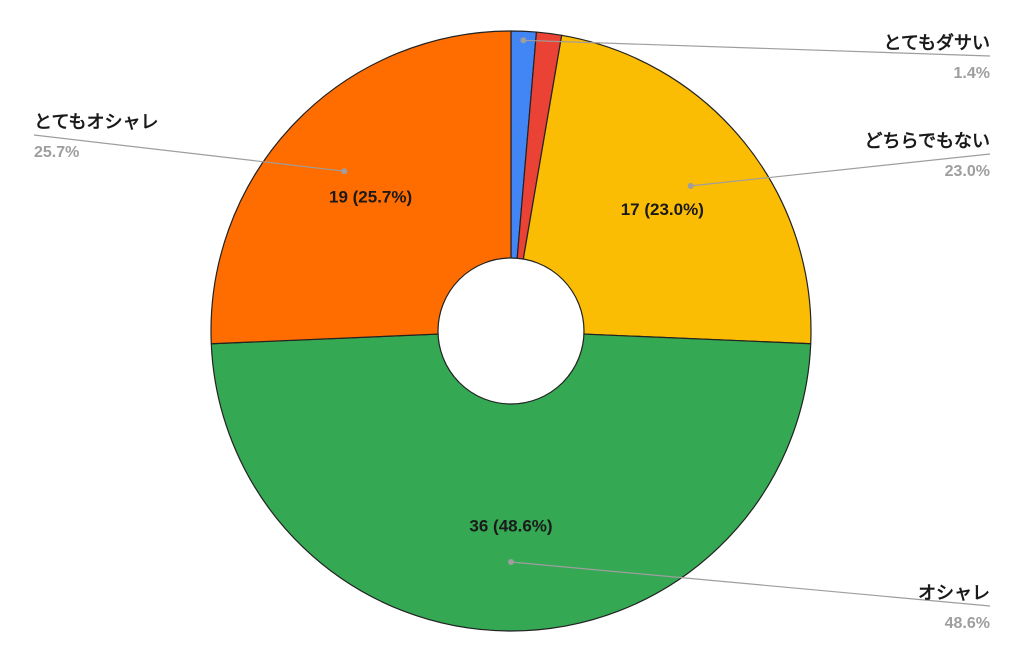  Describe the element at coordinates (370, 196) in the screenshot. I see `data-label-5: 19 (25.7%)` at that location.